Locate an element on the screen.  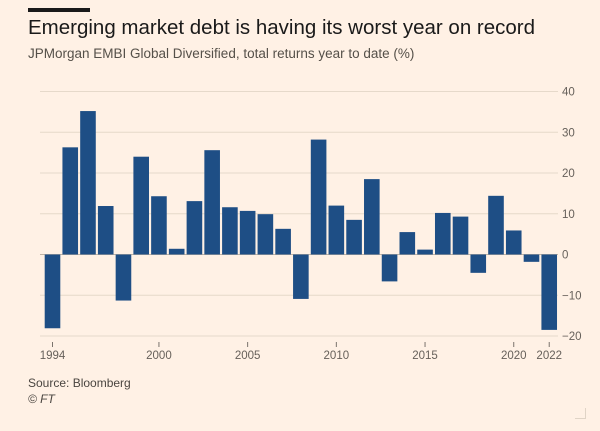
bar-2018 is located at coordinates (478, 263).